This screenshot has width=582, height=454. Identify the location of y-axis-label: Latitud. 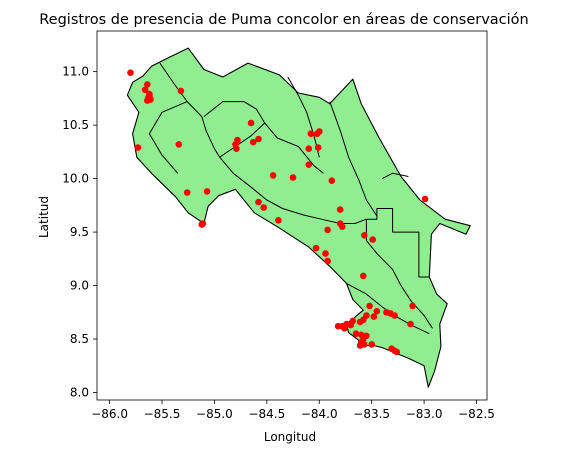
(44, 217).